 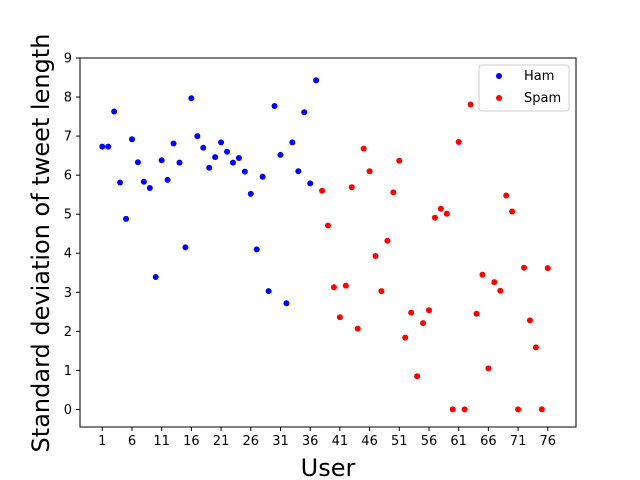 I want to click on legend-marker-ham, so click(x=499, y=76).